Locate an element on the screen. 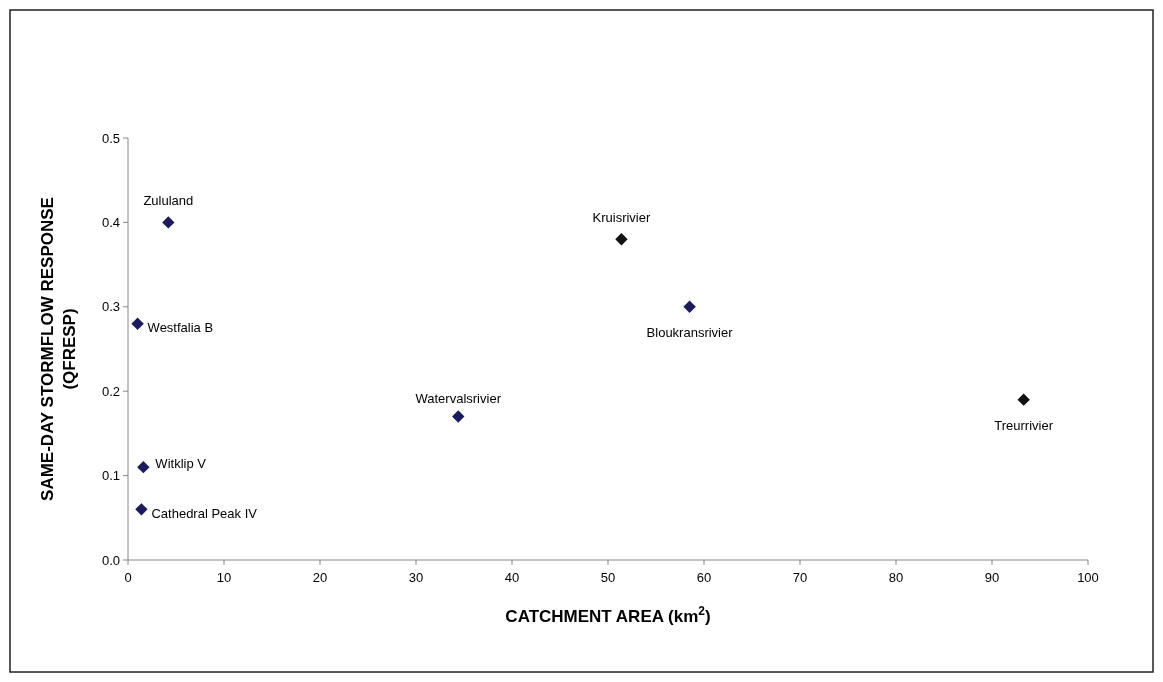  y-tick-label: 0.4 is located at coordinates (110, 222).